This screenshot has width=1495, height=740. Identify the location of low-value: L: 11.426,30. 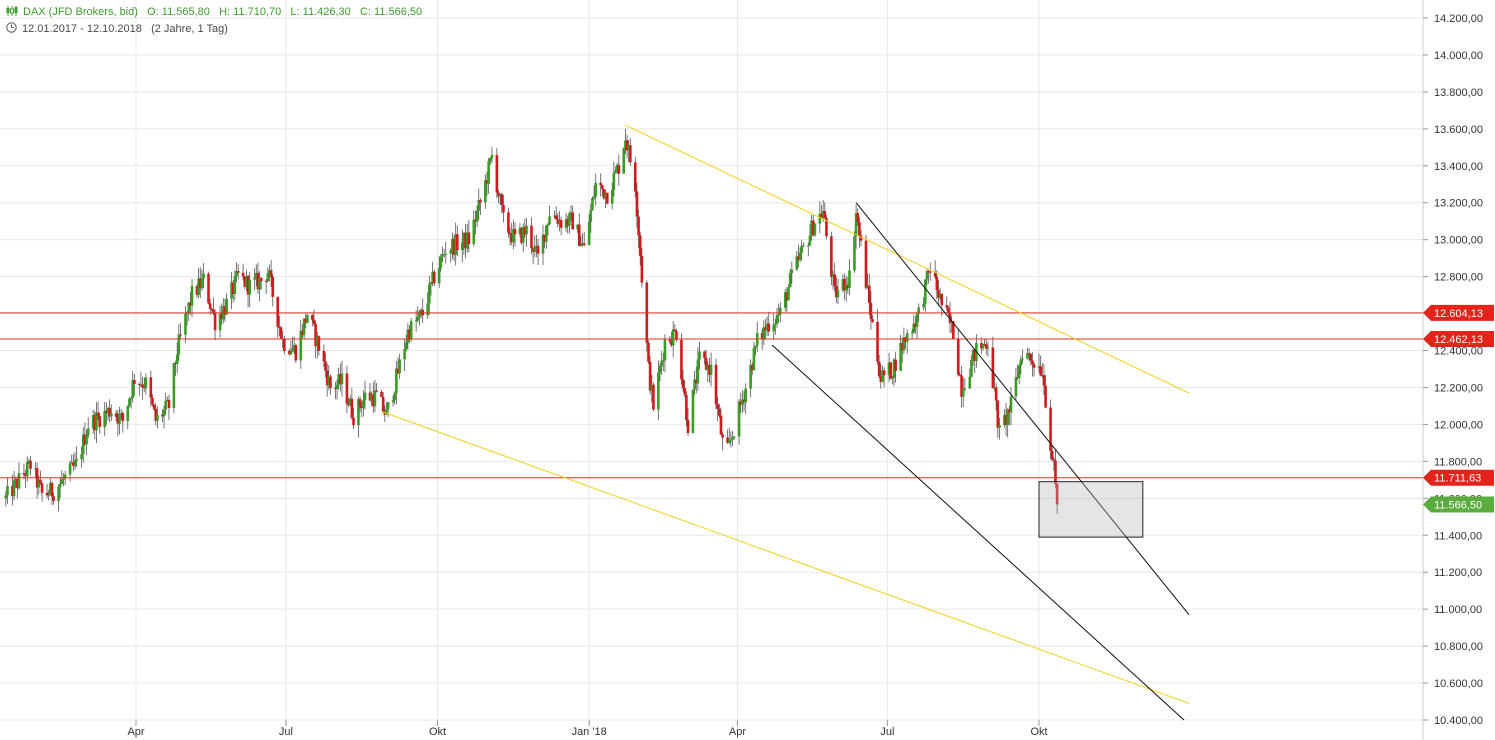
(320, 12).